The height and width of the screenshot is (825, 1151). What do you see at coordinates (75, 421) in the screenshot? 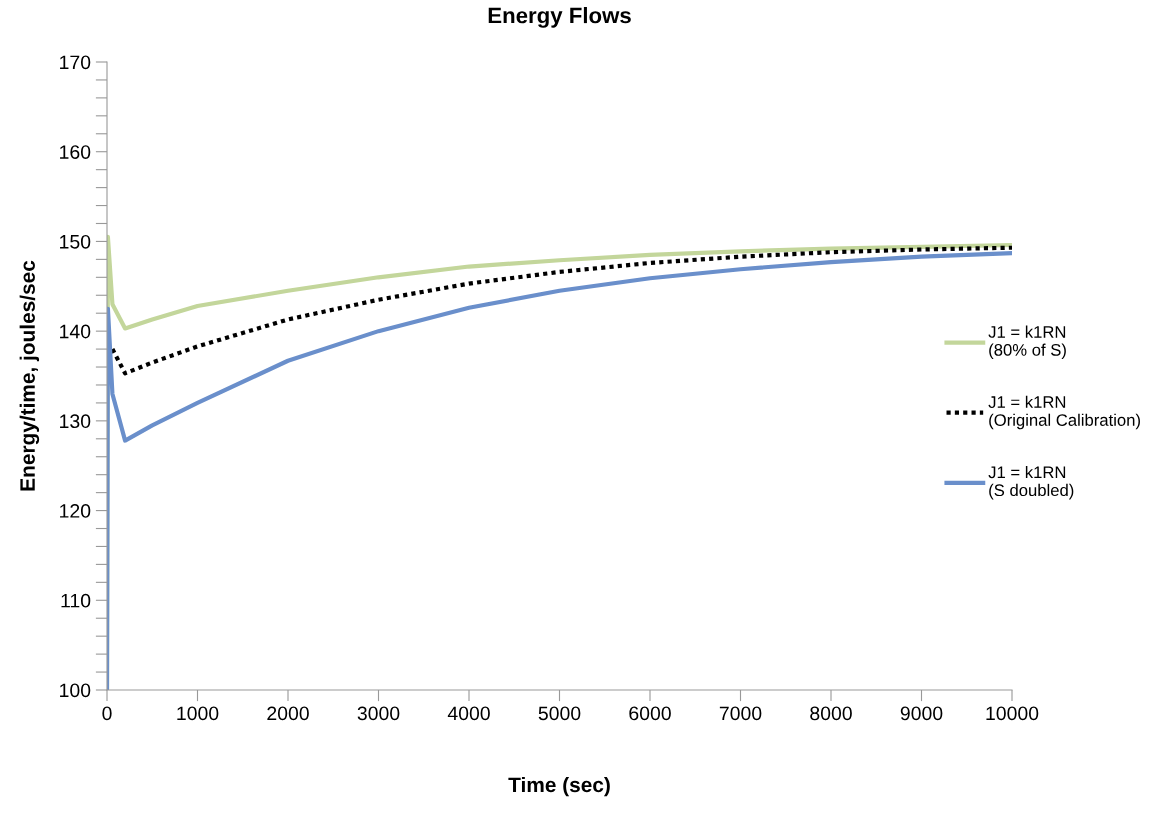
I see `y-tick-label: 130` at bounding box center [75, 421].